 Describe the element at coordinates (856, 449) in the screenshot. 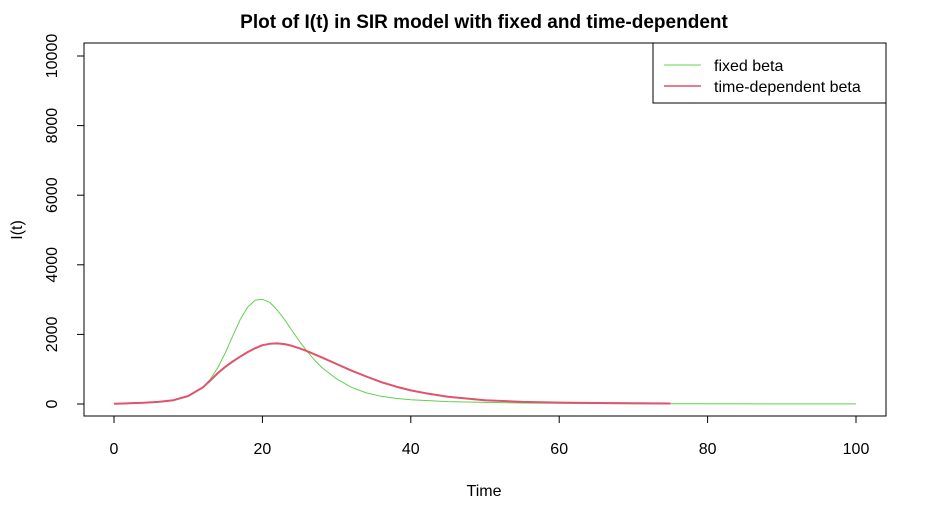

I see `x-tick-label: 100` at that location.